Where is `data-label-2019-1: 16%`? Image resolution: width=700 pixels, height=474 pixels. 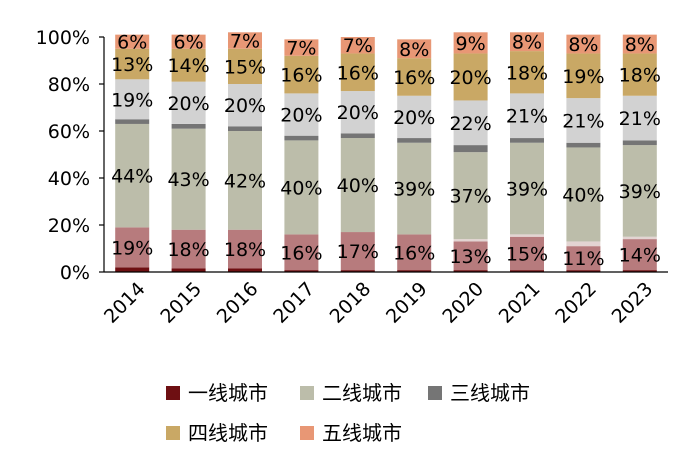
data-label-2019-1: 16% is located at coordinates (414, 253).